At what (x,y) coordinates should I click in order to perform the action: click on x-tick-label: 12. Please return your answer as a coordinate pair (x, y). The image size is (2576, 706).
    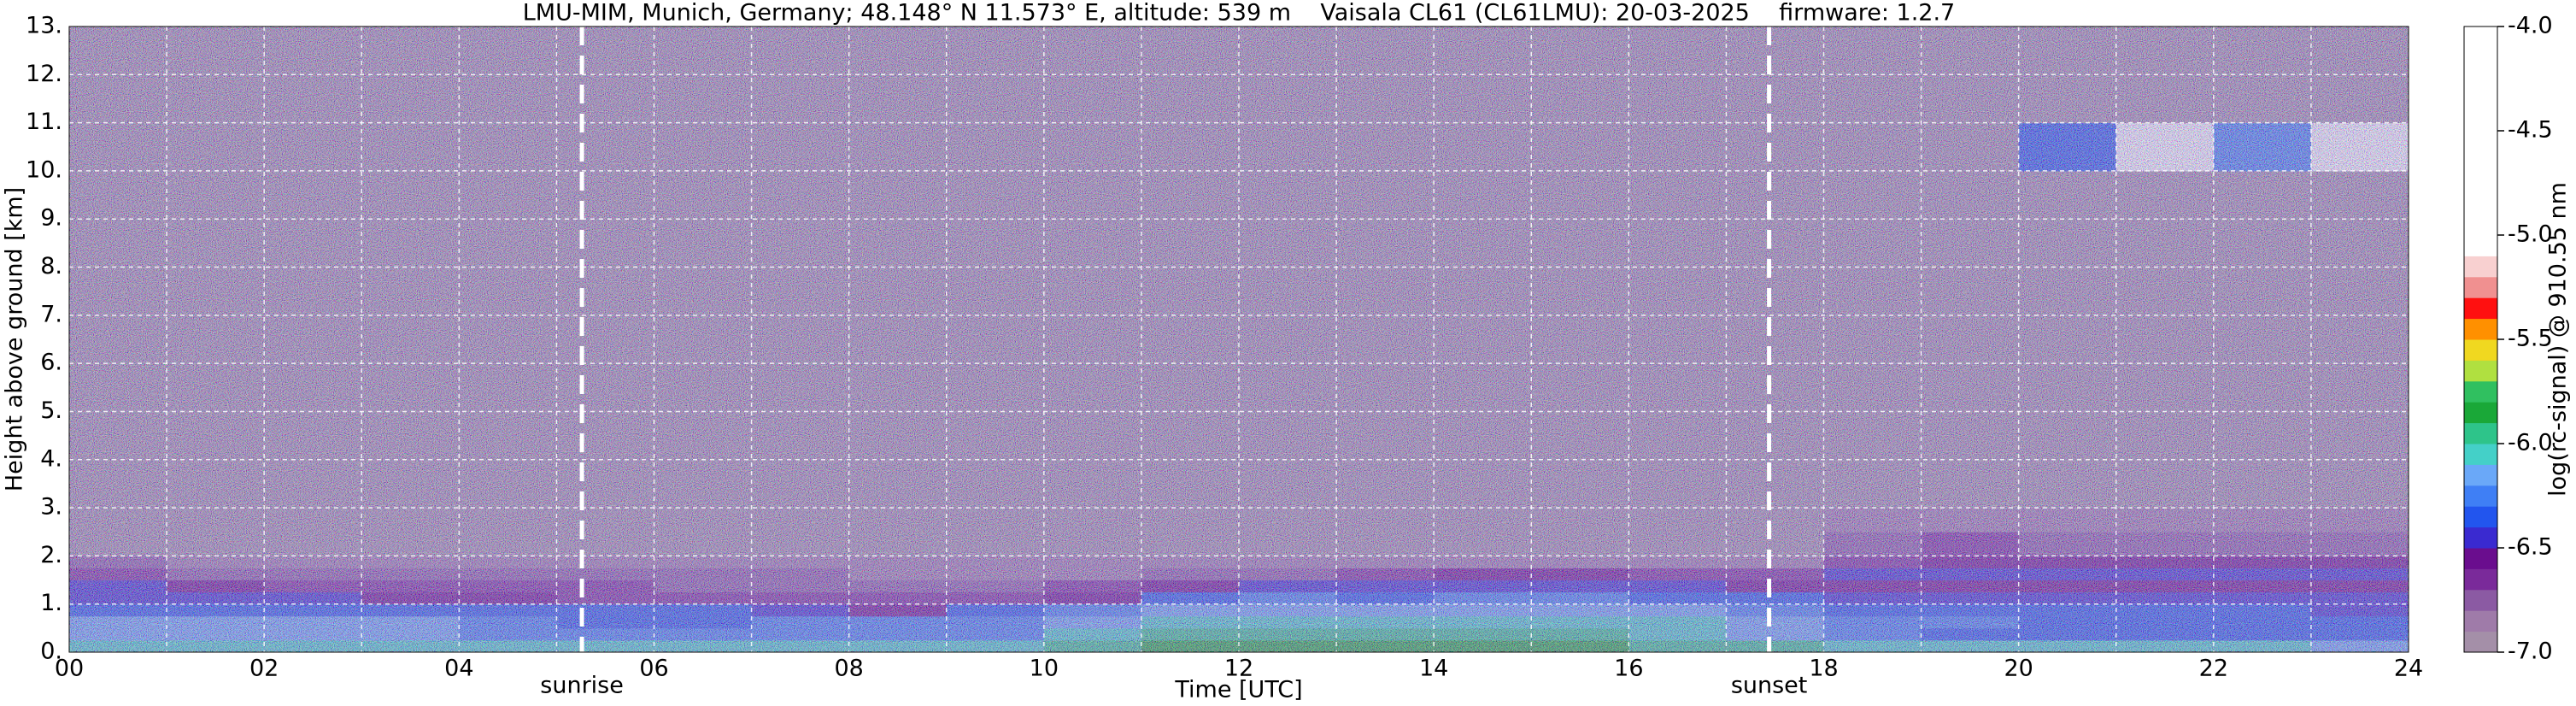
    Looking at the image, I should click on (1238, 669).